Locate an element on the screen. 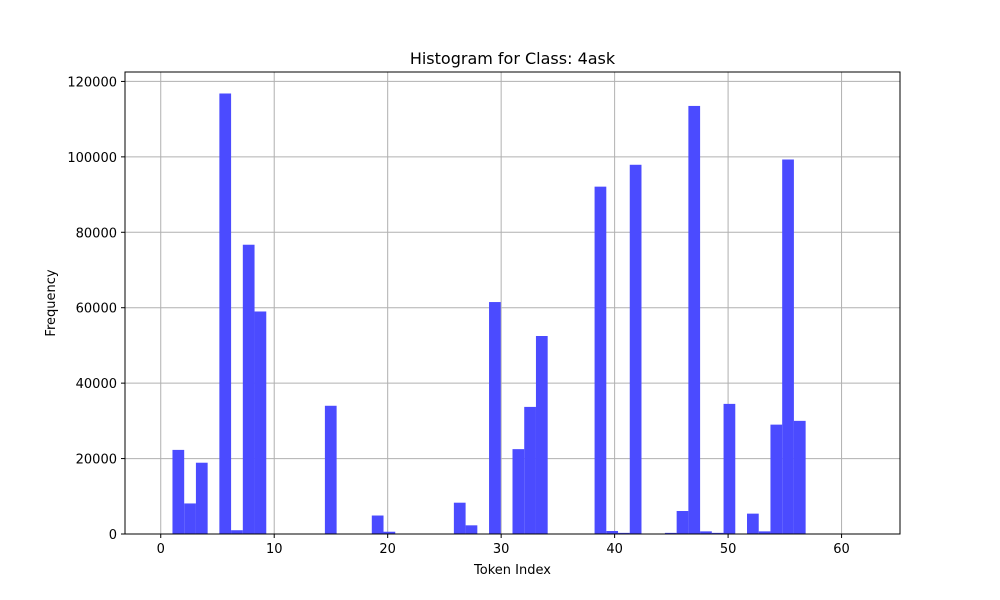 The height and width of the screenshot is (600, 1000). y-tick-label: 0 is located at coordinates (113, 535).